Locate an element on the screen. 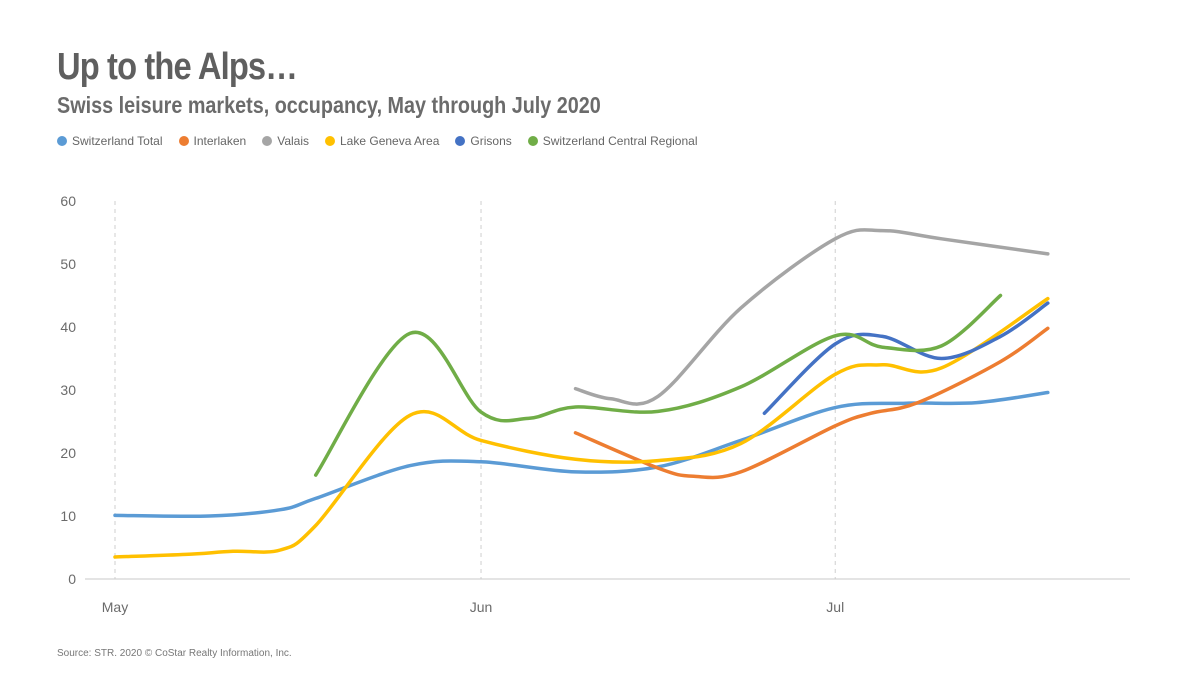 The image size is (1200, 675). y-tick-label: 10 is located at coordinates (68, 516).